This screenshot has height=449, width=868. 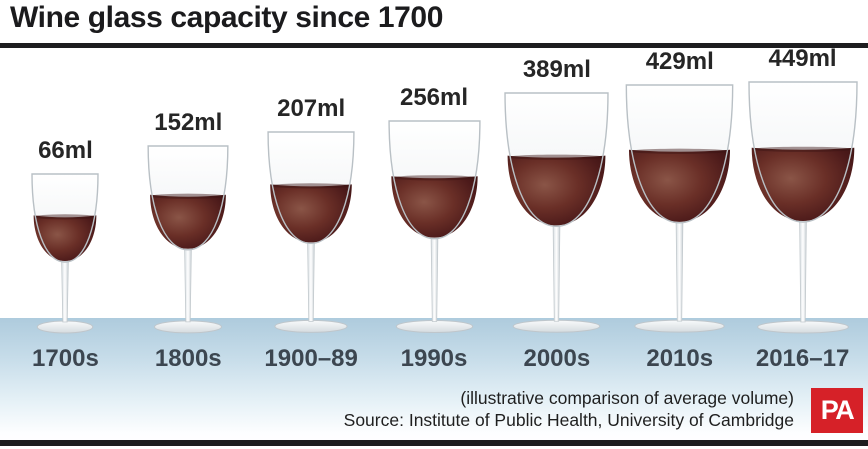 I want to click on pa-logo-text: PA, so click(x=837, y=410).